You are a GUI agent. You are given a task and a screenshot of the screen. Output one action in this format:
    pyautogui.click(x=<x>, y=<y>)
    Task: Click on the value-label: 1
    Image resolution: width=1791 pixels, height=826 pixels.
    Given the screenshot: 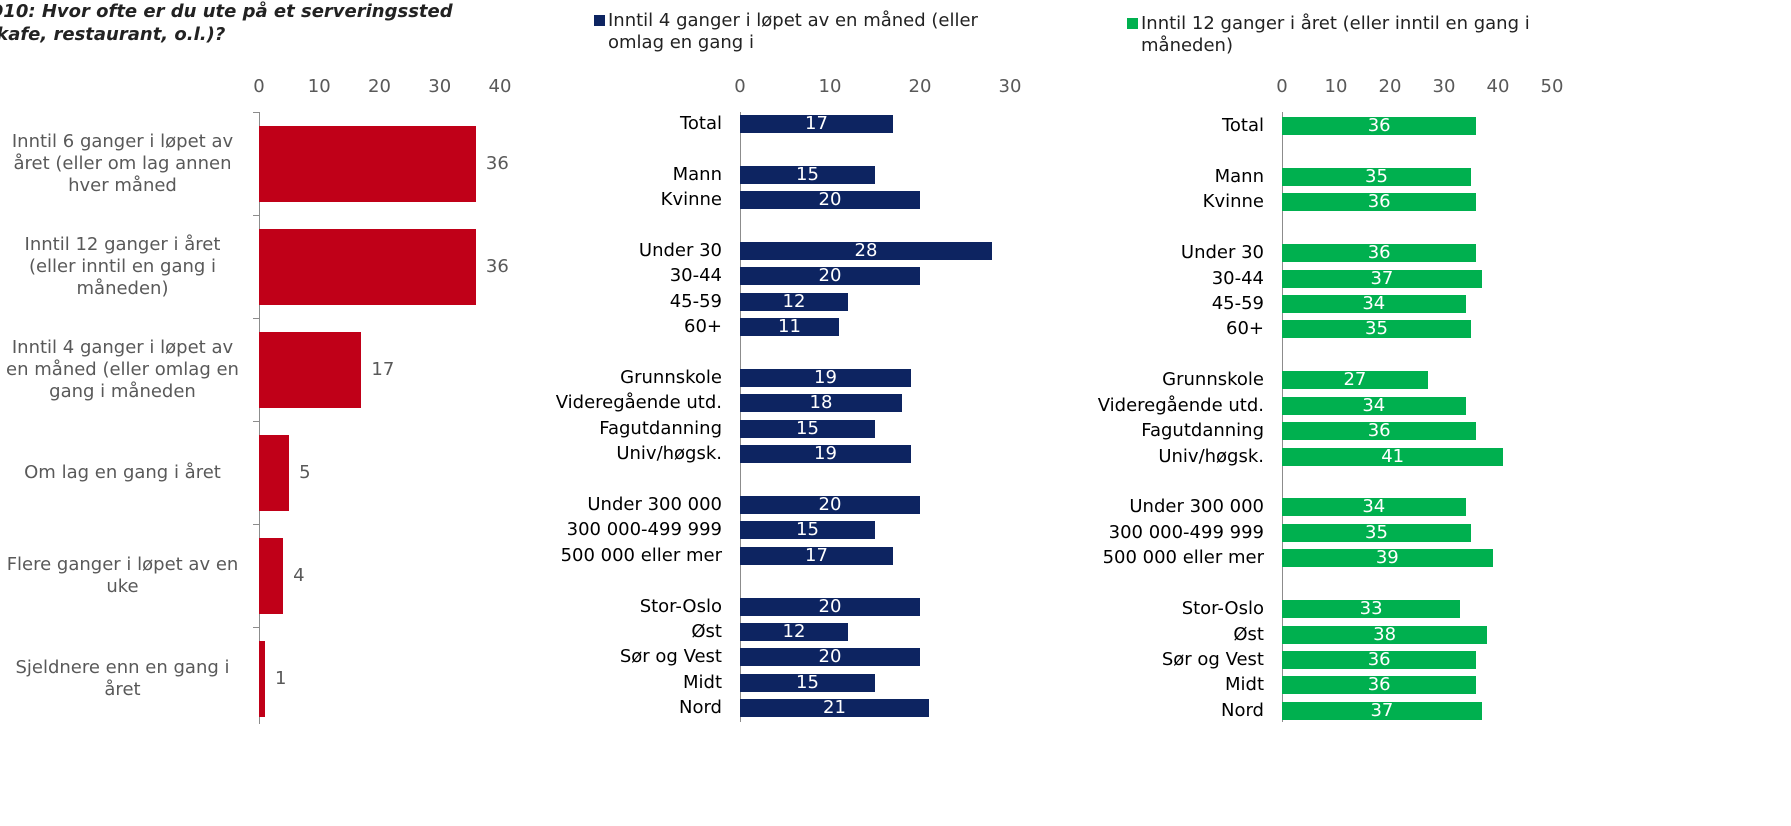 What is the action you would take?
    pyautogui.click(x=281, y=678)
    